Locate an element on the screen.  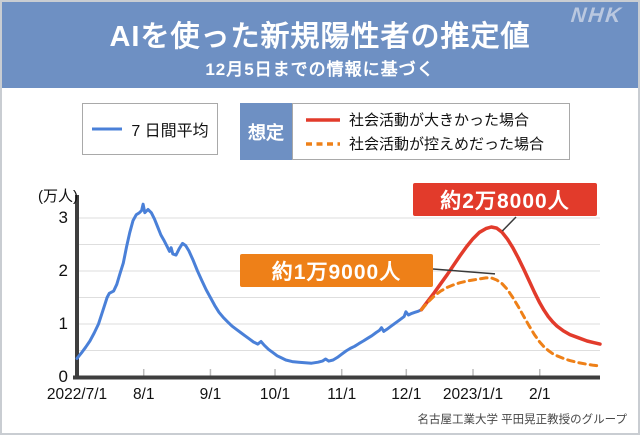
y-tick-label: 1 is located at coordinates (63, 323).